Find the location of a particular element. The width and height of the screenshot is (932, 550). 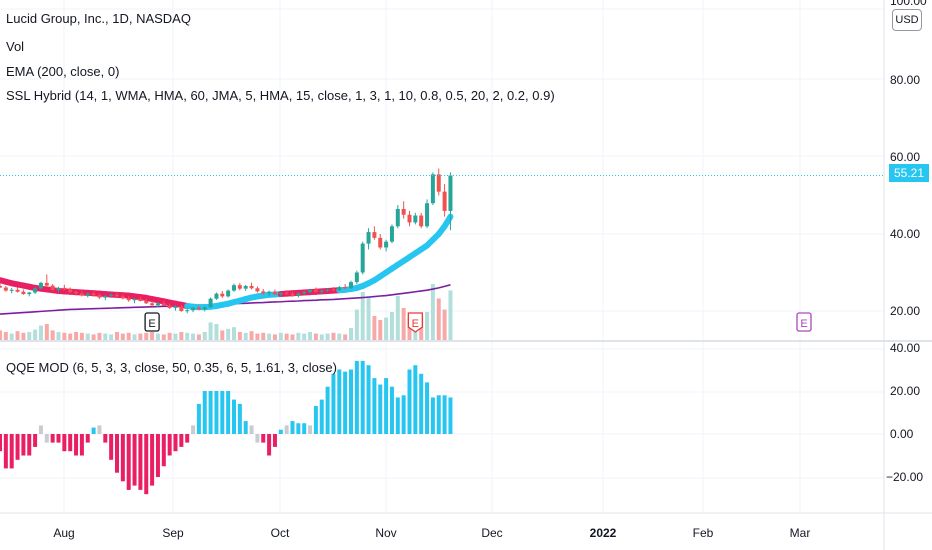

ema-legend: EMA (200, close, 0) is located at coordinates (63, 71).